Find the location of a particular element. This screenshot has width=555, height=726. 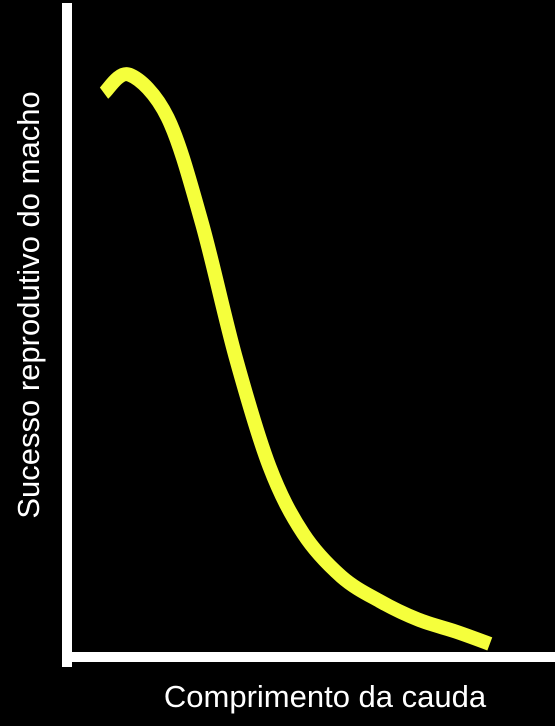

x-axis-label: Comprimento da cauda is located at coordinates (325, 696).